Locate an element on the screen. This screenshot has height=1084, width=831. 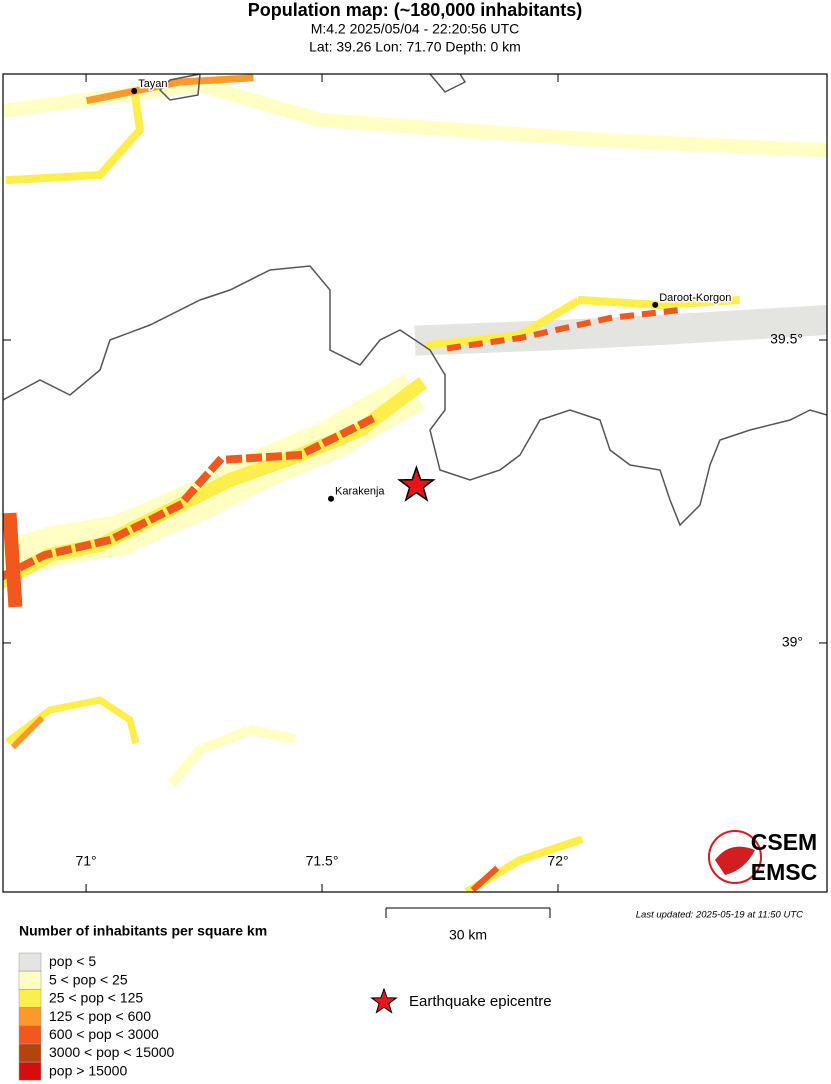
city-label: Daroot-Korgon is located at coordinates (695, 298).